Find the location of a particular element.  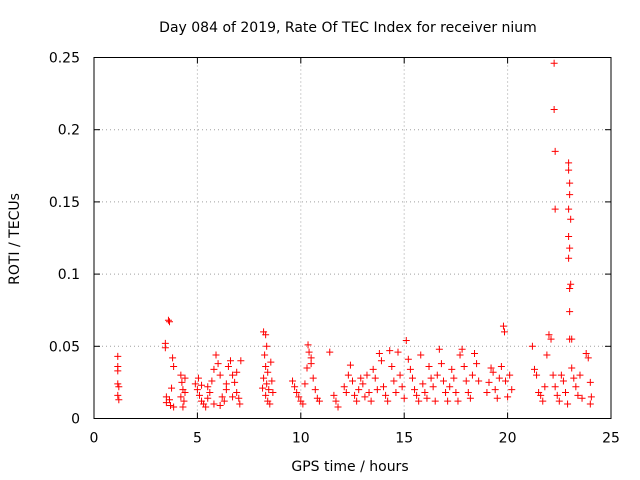

y-tick-label: 0.05 is located at coordinates (64, 347).